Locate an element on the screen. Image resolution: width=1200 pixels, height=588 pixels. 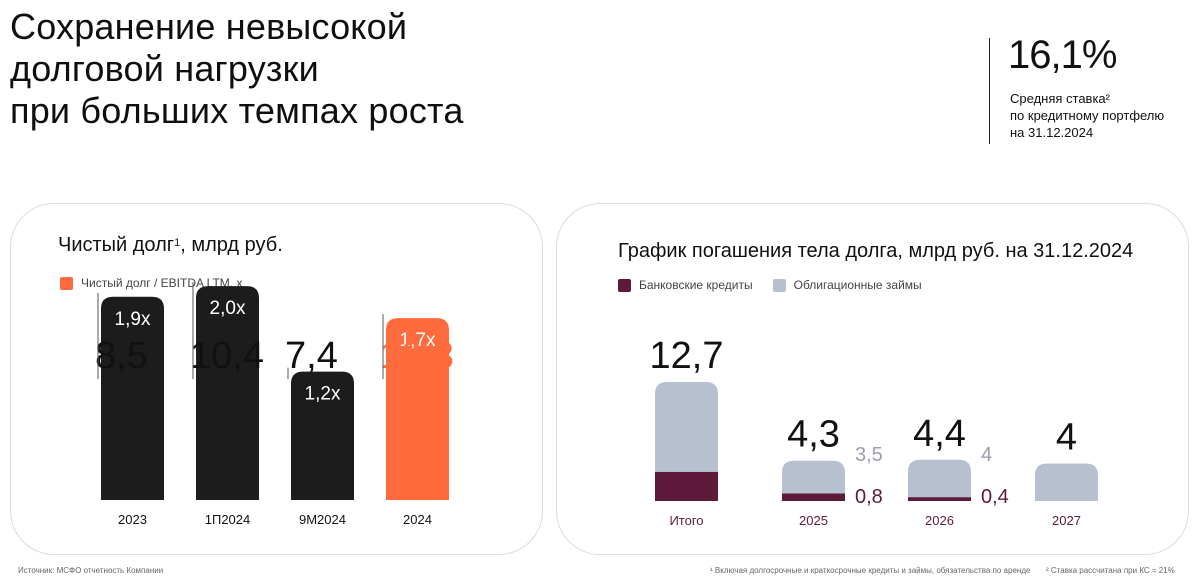
page-title-line-1: Сохранение невысокой is located at coordinates (209, 26).